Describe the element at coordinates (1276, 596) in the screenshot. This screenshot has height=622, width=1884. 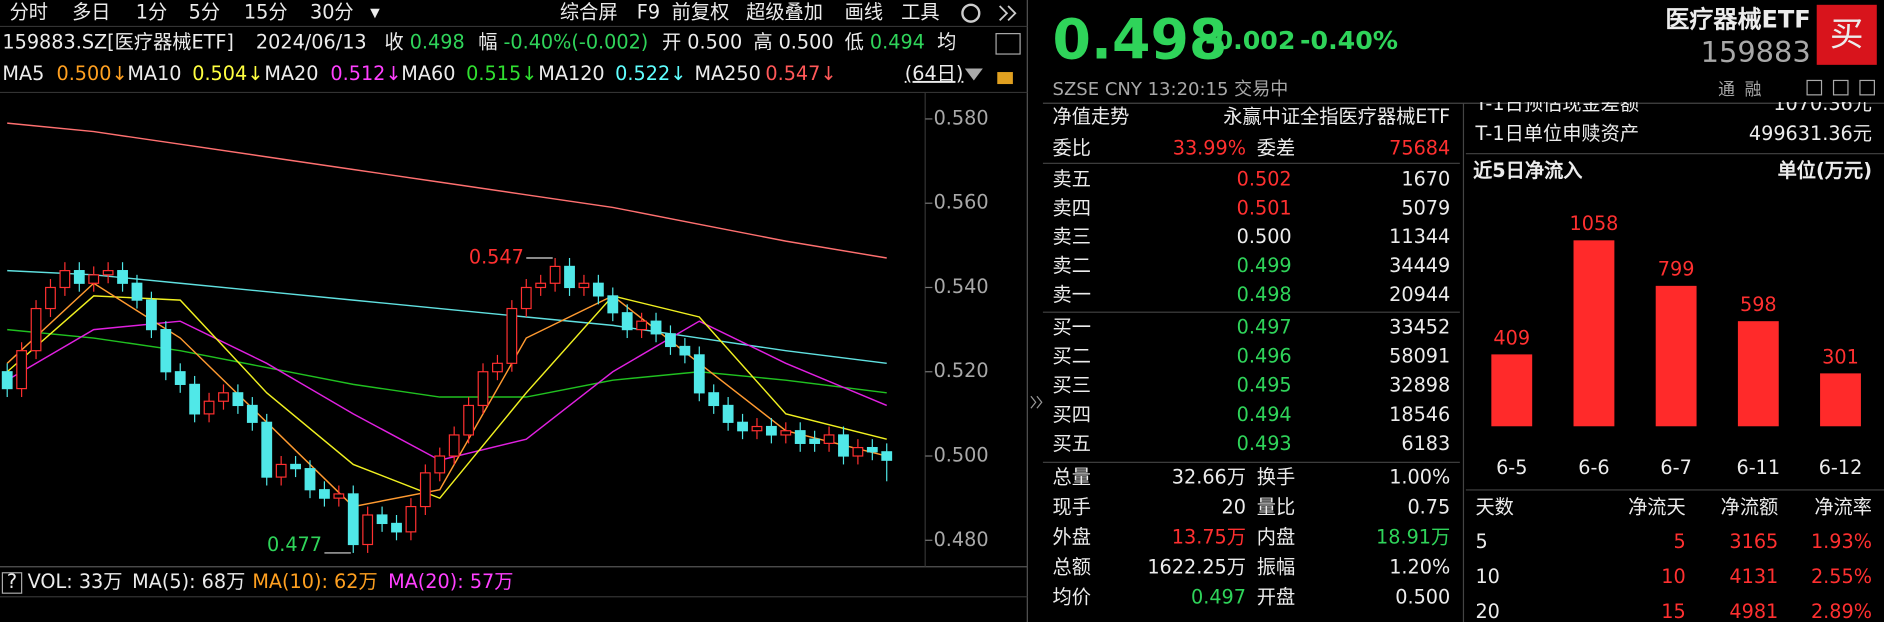
I see `stat-label: 开盘` at that location.